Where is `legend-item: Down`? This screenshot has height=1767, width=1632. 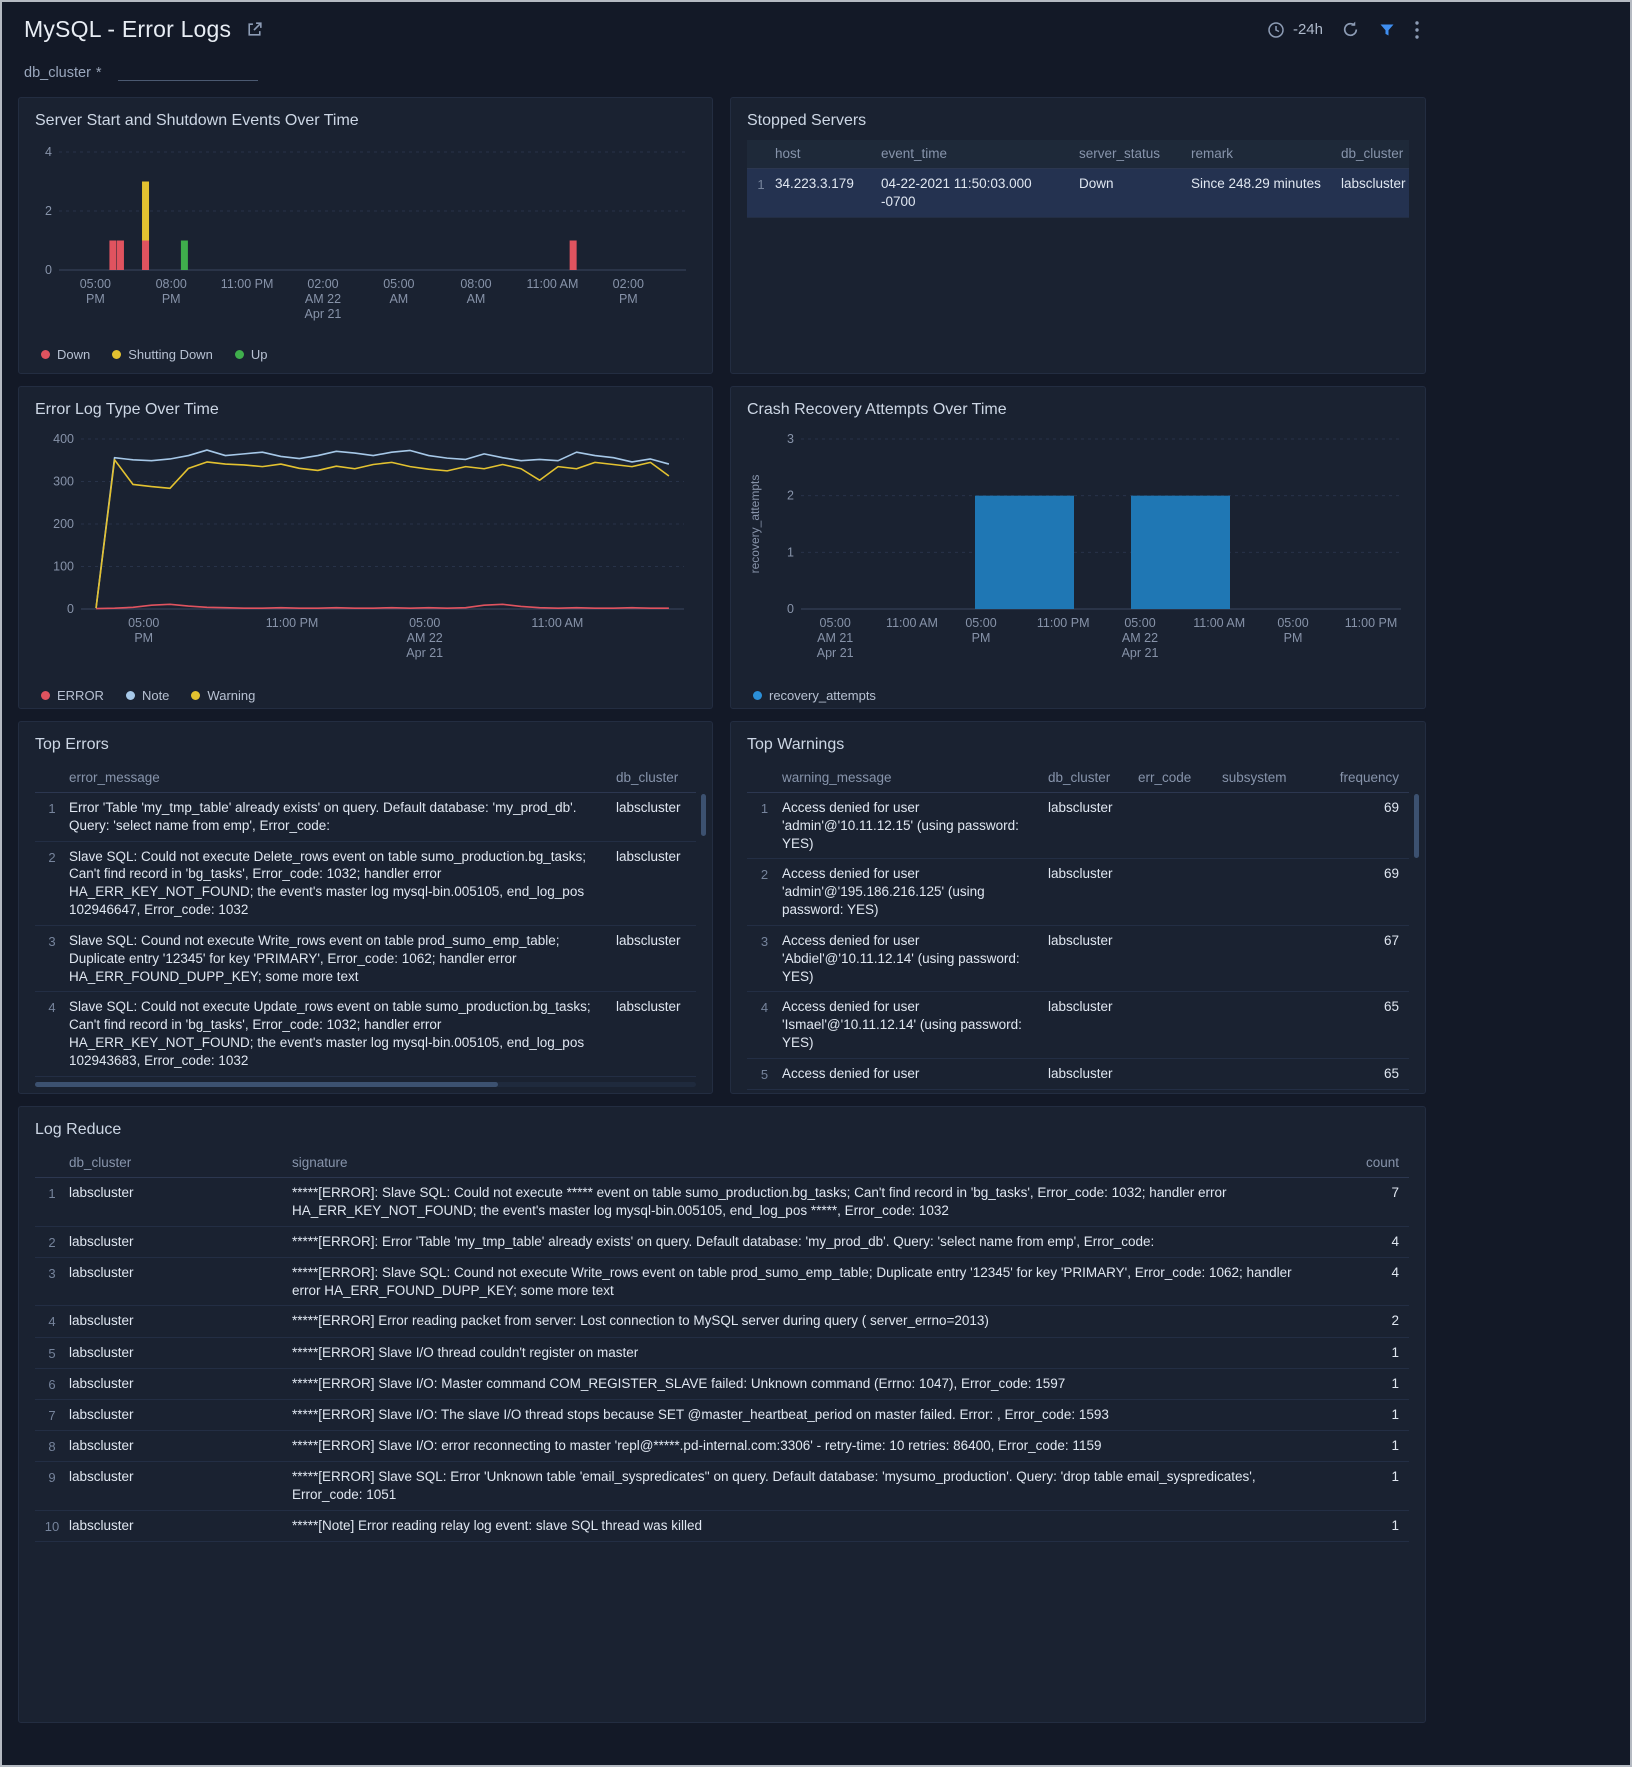 legend-item: Down is located at coordinates (65, 354).